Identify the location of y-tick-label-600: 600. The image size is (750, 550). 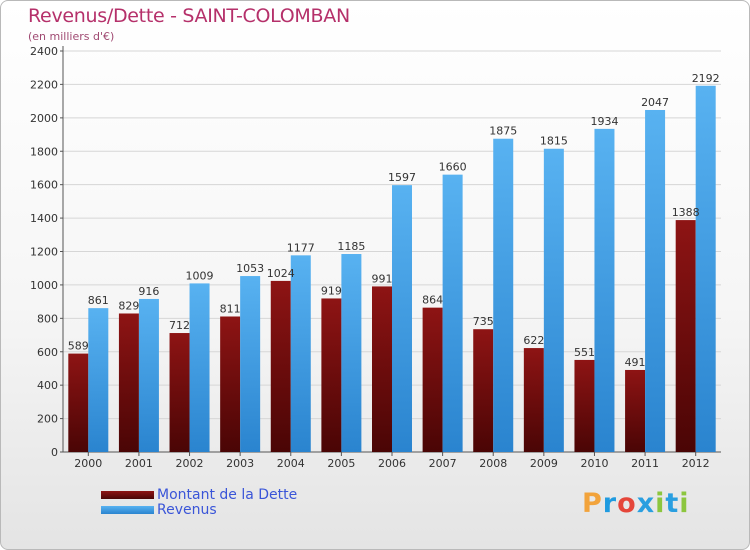
(47, 352).